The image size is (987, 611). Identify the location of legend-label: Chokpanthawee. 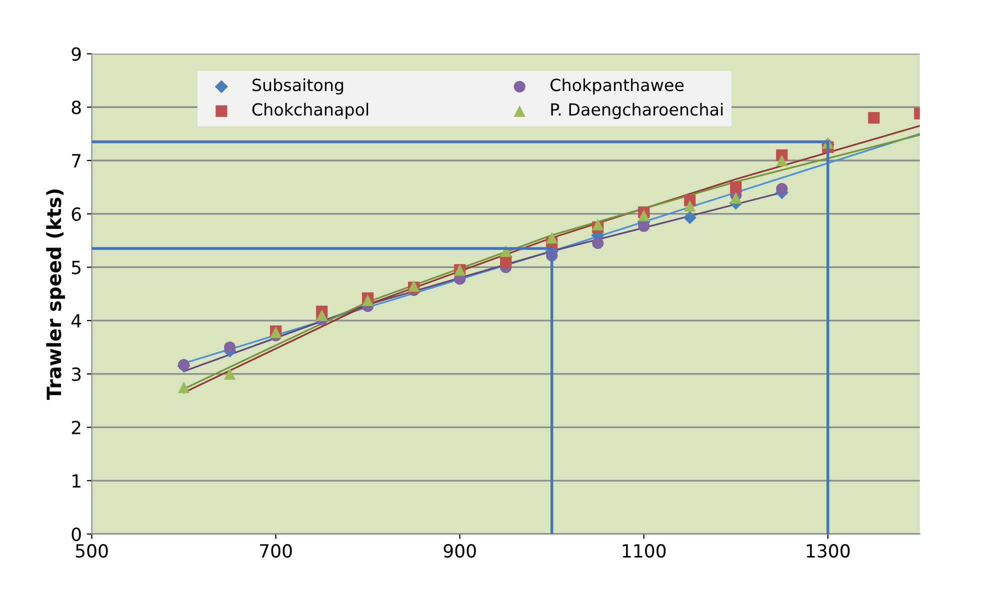
(617, 86).